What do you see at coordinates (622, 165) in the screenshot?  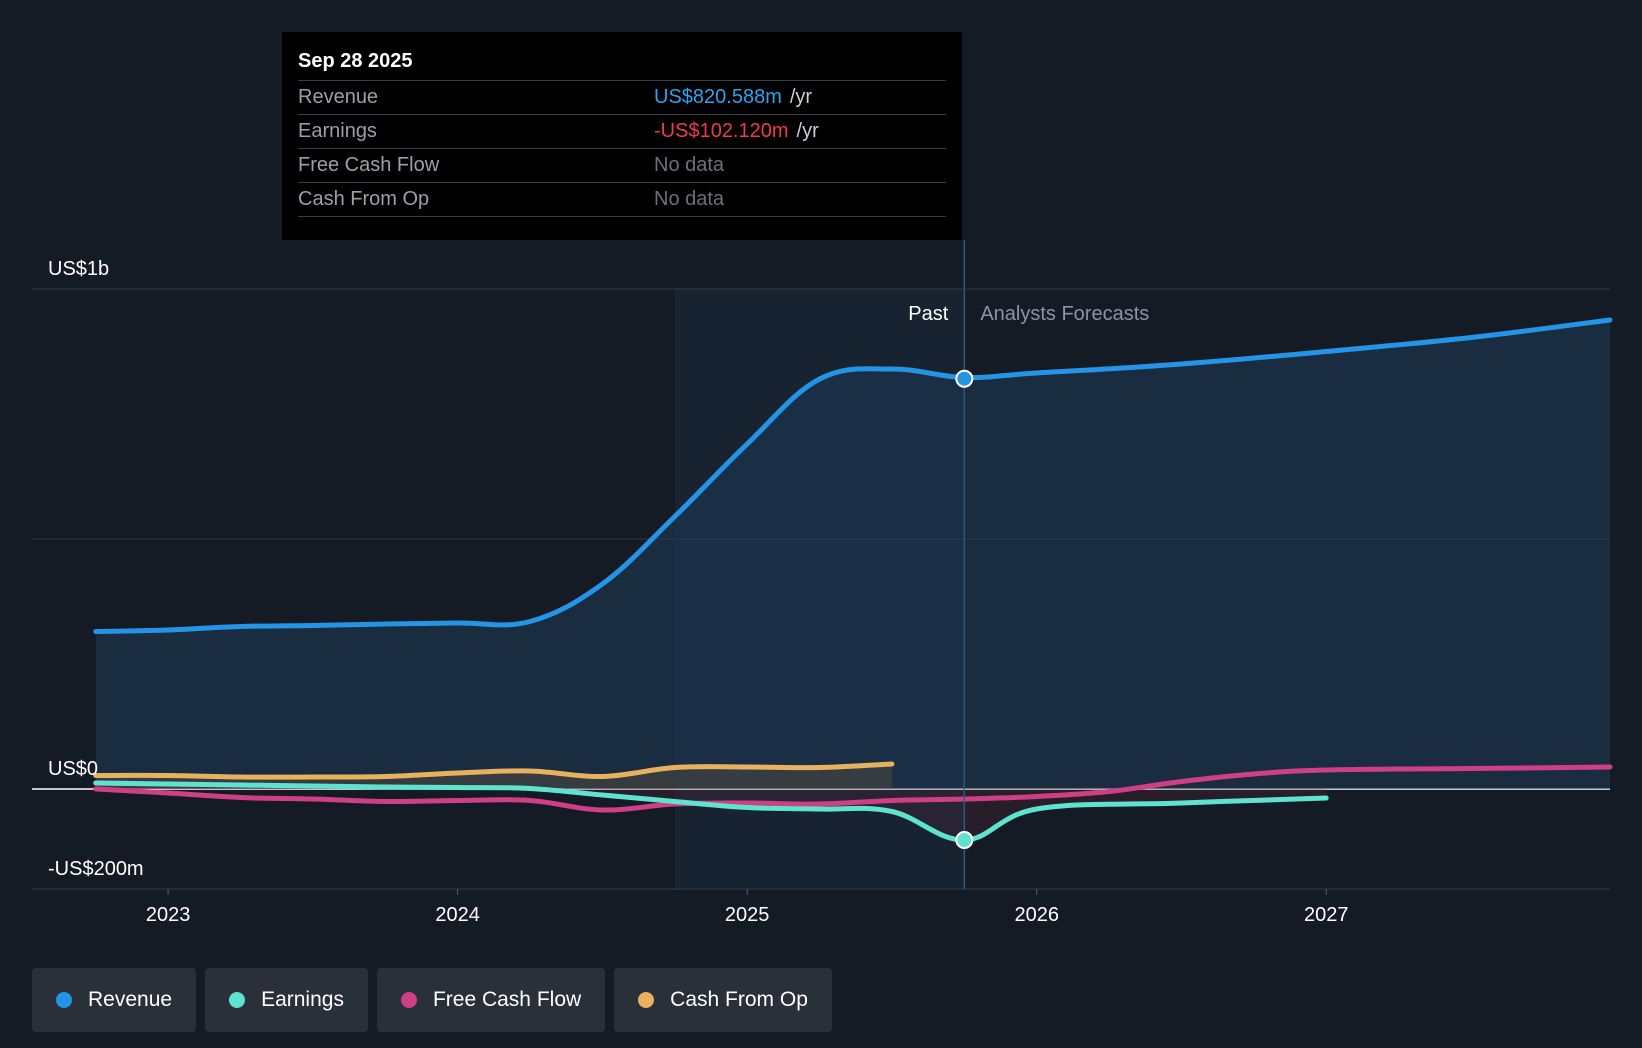 I see `tooltip-row-free-cash-flow: Free Cash Flow No data` at bounding box center [622, 165].